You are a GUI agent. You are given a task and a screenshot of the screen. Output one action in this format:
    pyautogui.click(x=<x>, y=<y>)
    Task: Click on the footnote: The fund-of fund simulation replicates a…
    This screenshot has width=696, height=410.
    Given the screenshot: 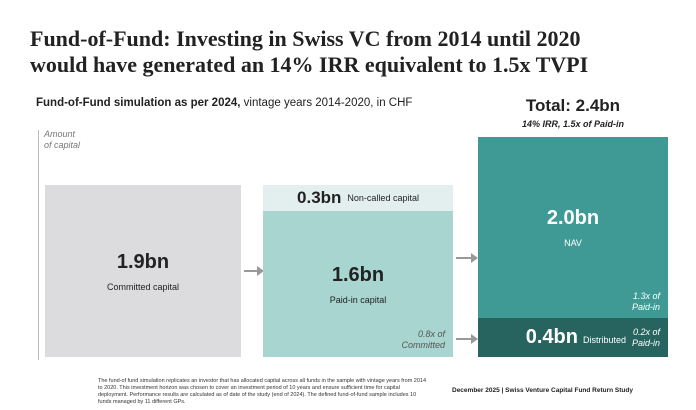 What is the action you would take?
    pyautogui.click(x=262, y=391)
    